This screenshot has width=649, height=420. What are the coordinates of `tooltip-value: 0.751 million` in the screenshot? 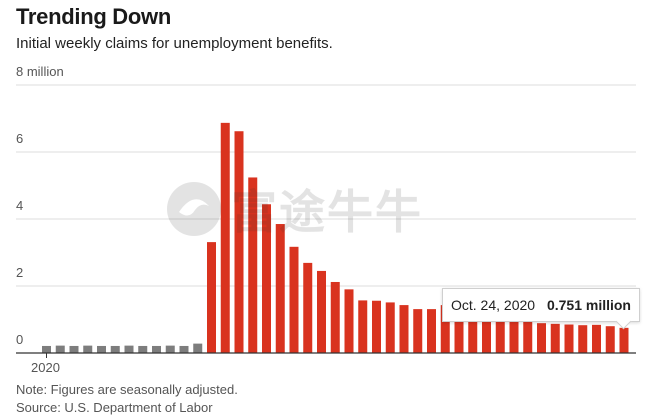 It's located at (588, 305).